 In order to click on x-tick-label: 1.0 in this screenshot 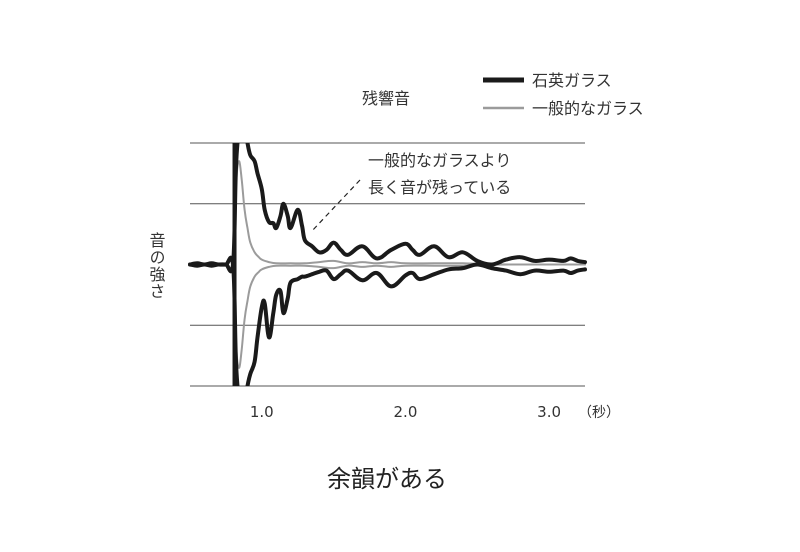, I will do `click(262, 412)`.